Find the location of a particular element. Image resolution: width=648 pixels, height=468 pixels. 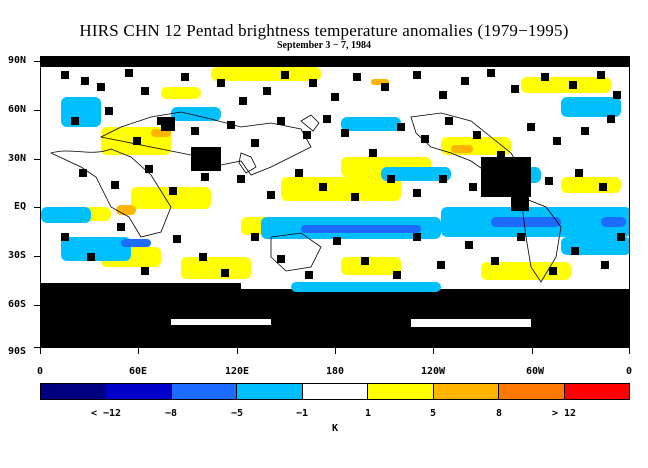

x-label-60e: 60E is located at coordinates (138, 371).